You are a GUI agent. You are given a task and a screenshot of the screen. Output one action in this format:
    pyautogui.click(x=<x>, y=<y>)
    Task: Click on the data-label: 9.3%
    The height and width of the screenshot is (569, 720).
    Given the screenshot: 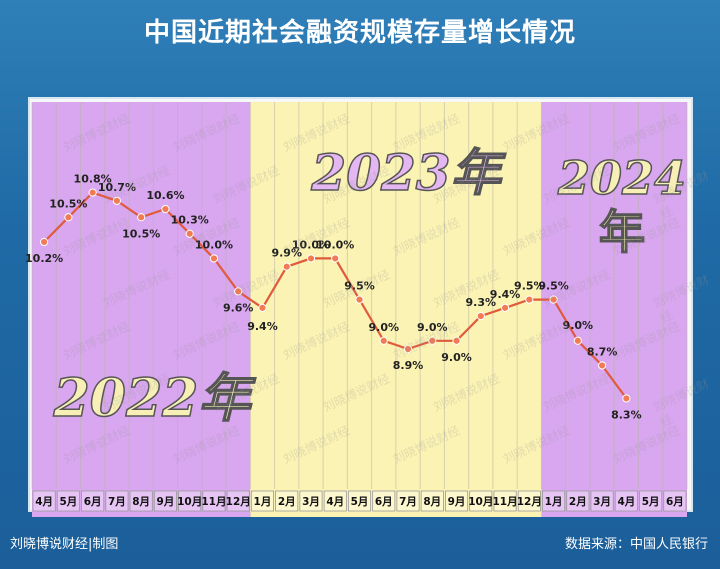 What is the action you would take?
    pyautogui.click(x=481, y=302)
    